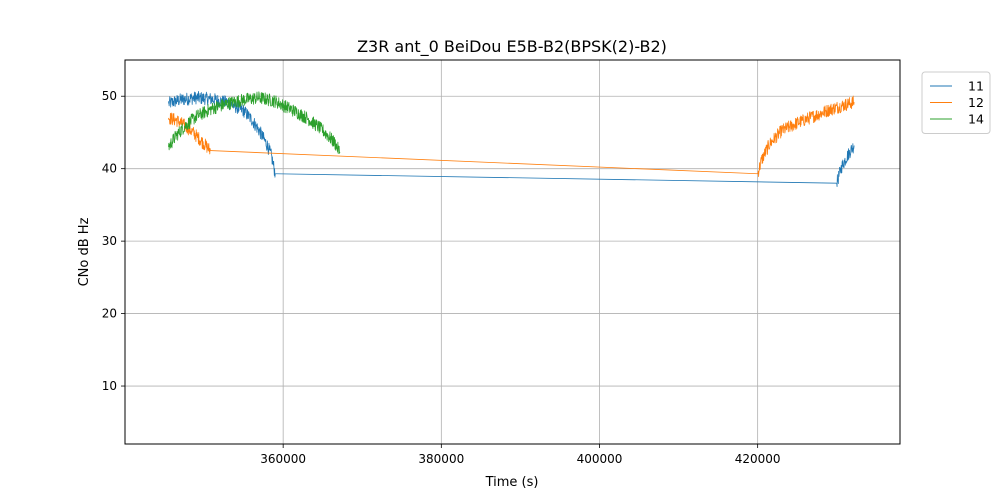 The width and height of the screenshot is (1000, 500). What do you see at coordinates (109, 386) in the screenshot?
I see `y-tick-label: 10` at bounding box center [109, 386].